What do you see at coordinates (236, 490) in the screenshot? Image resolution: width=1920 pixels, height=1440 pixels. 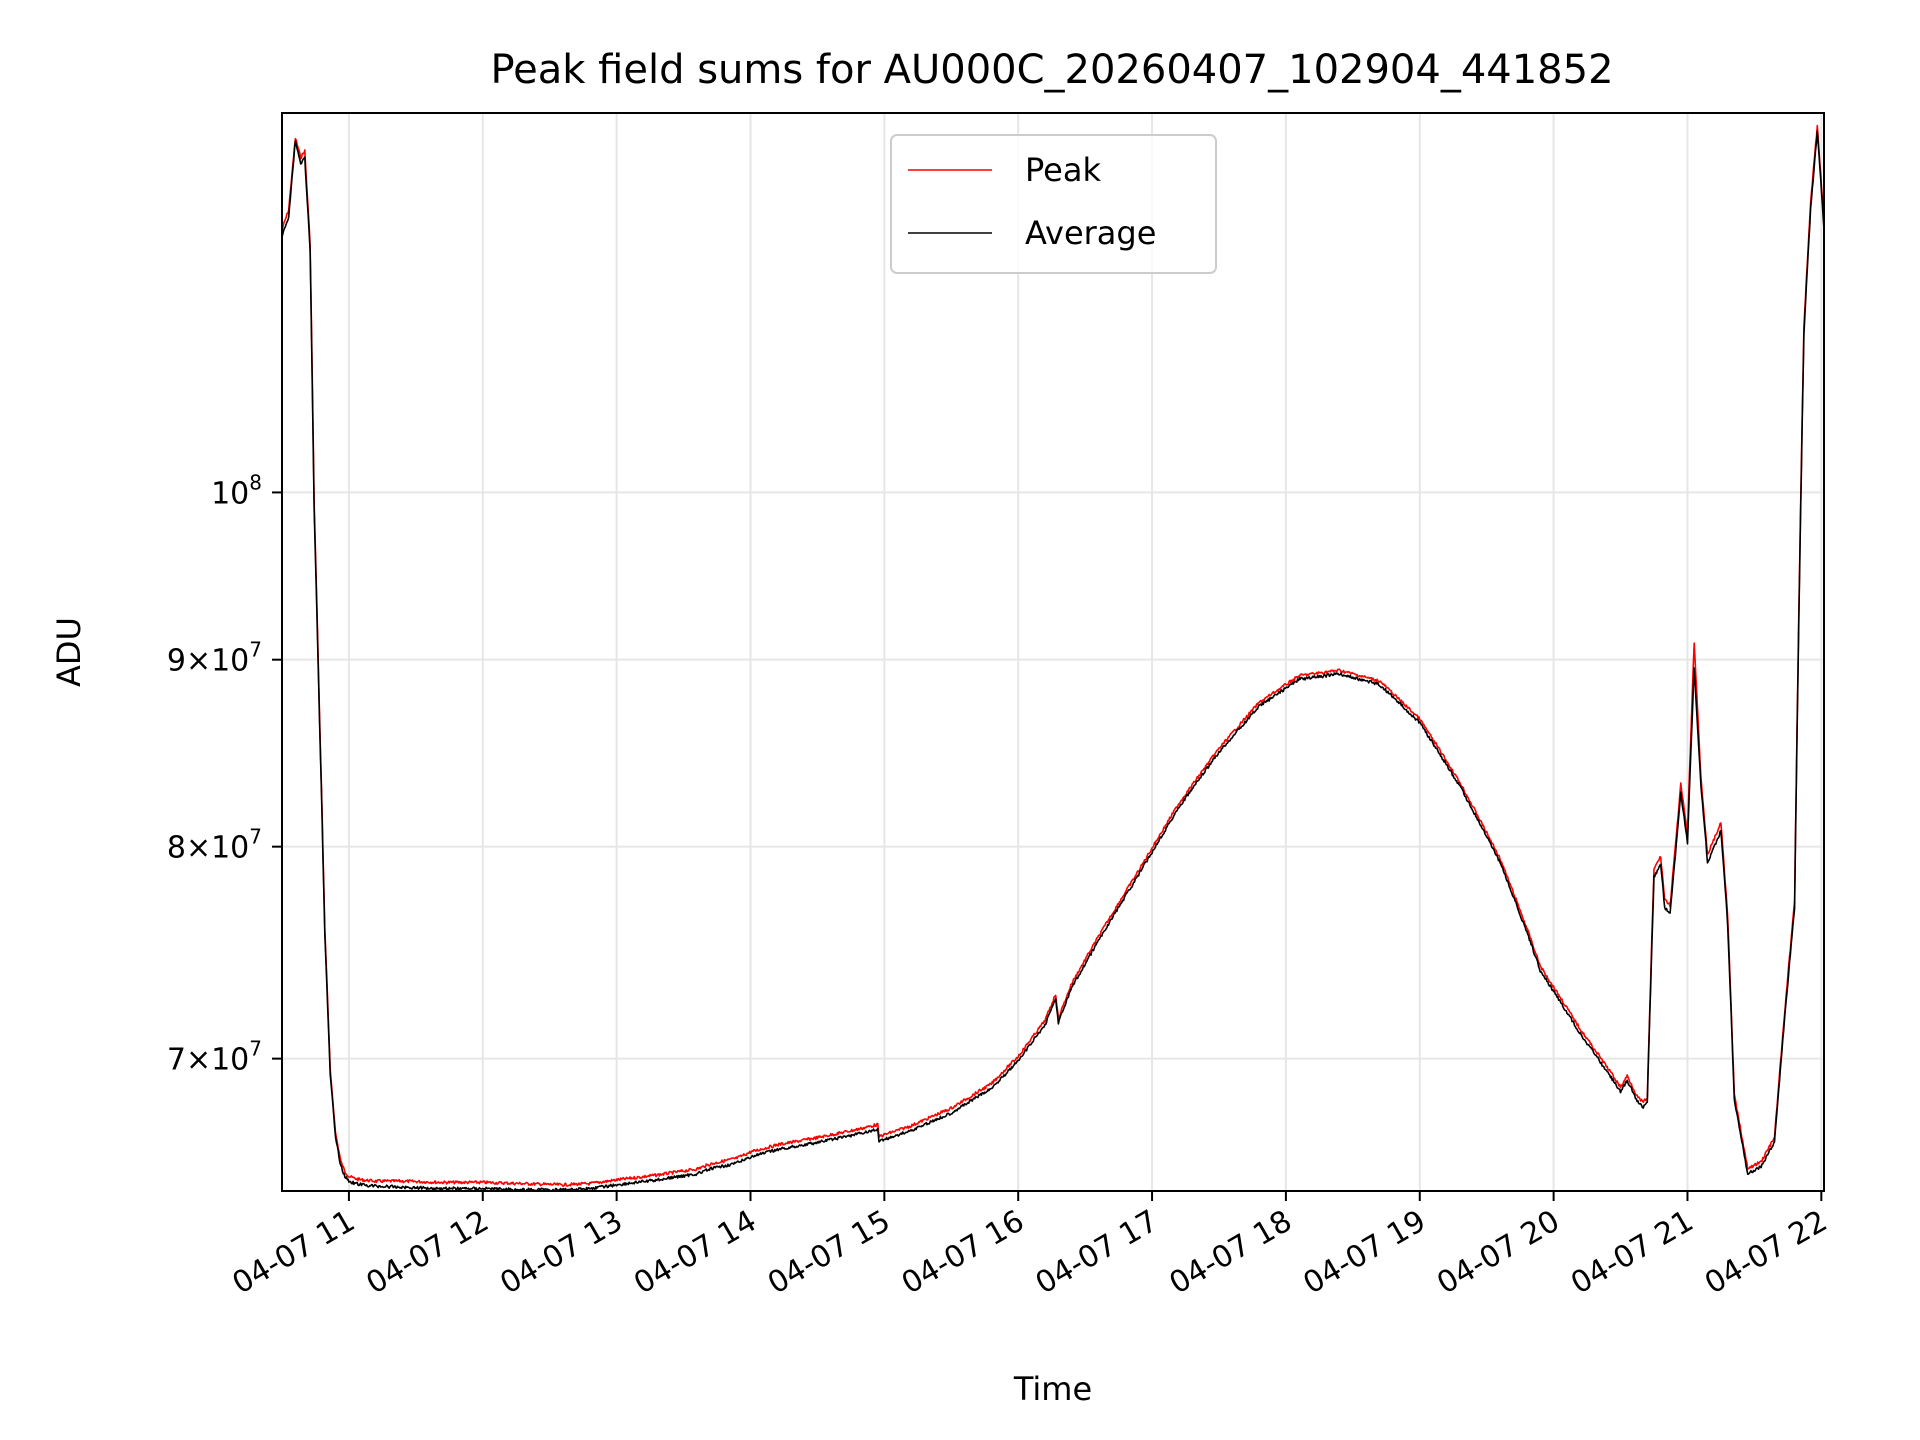 I see `y-tick-label: 108` at bounding box center [236, 490].